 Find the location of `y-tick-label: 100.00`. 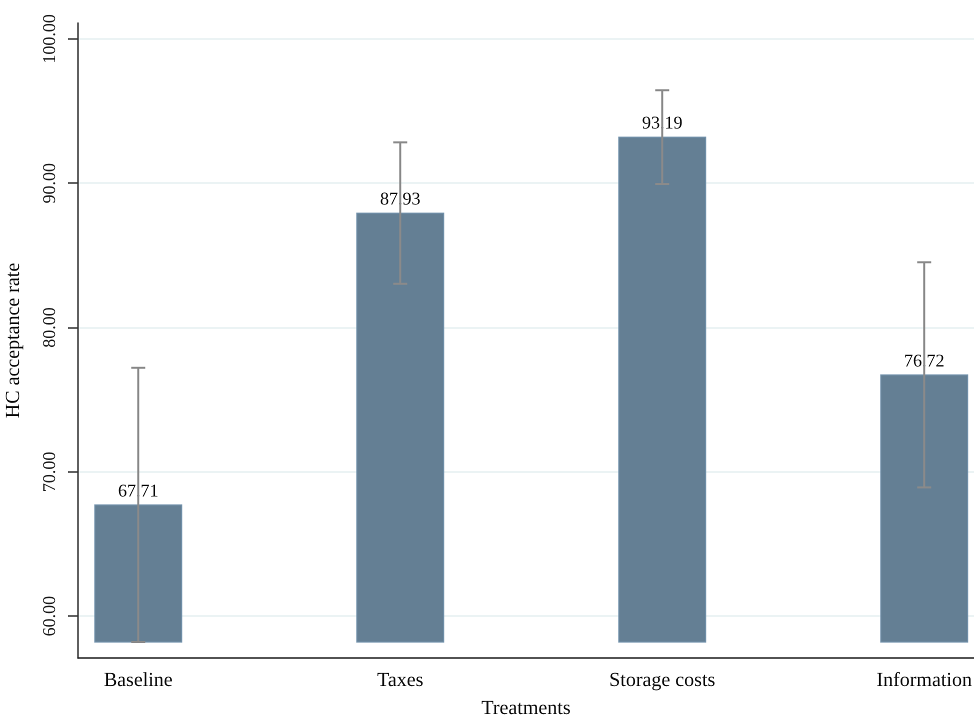

y-tick-label: 100.00 is located at coordinates (49, 39).